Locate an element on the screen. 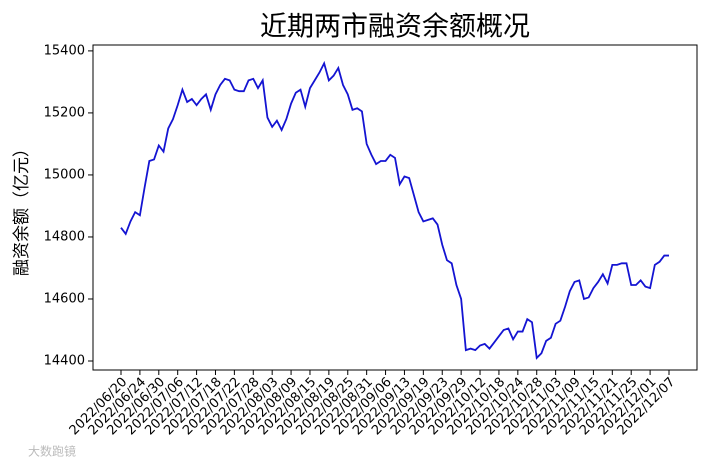 The height and width of the screenshot is (465, 713). y-tick-label: 15400 is located at coordinates (64, 50).